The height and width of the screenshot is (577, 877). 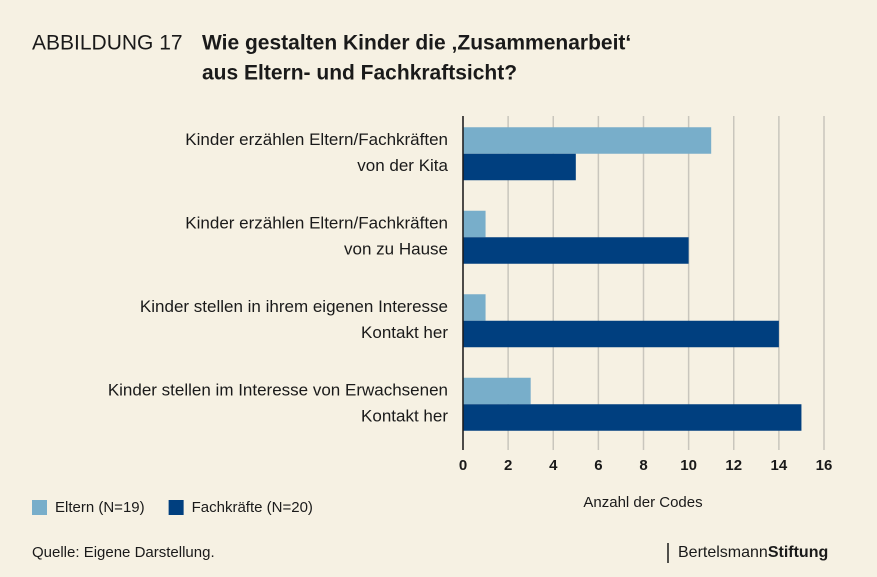 What do you see at coordinates (100, 507) in the screenshot?
I see `legend-label: Eltern (N=19)` at bounding box center [100, 507].